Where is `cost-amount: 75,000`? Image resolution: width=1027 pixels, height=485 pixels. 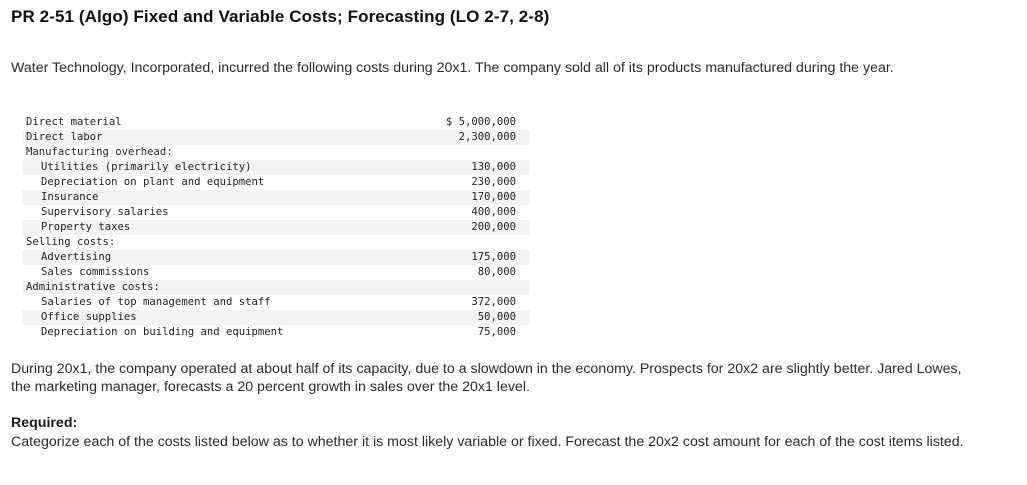 cost-amount: 75,000 is located at coordinates (496, 332).